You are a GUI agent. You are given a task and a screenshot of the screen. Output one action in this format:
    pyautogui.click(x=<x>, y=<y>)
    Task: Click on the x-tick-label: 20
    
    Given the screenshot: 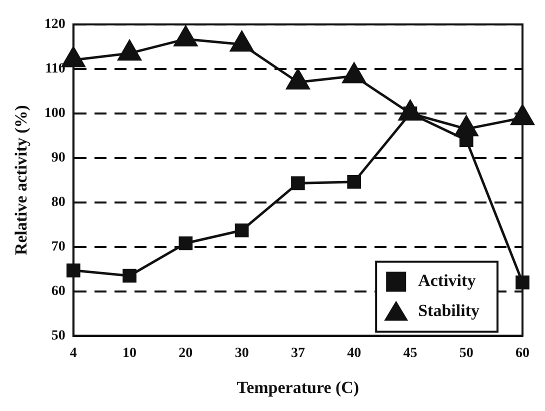 What is the action you would take?
    pyautogui.click(x=185, y=353)
    